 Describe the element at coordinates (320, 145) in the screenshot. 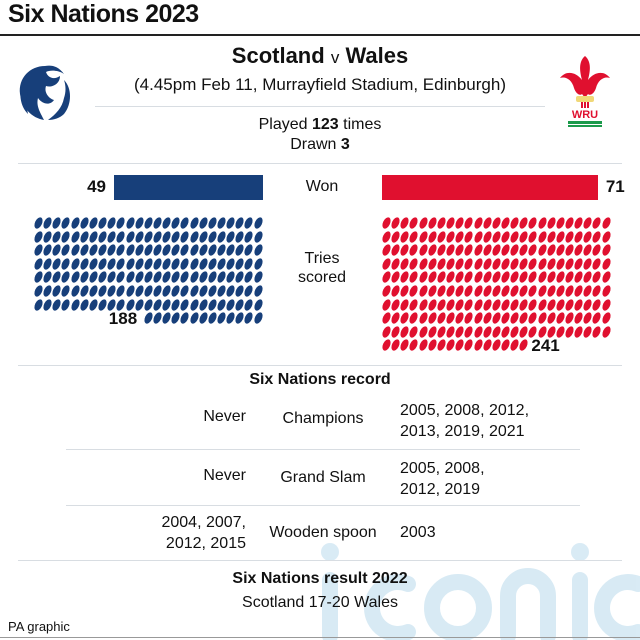

I see `drawn-count: Drawn 3` at that location.